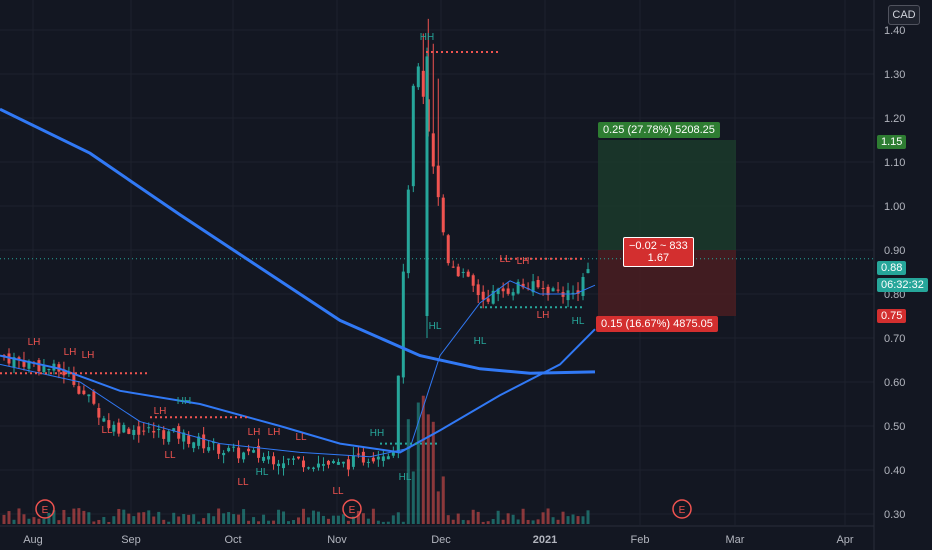 The height and width of the screenshot is (550, 932). What do you see at coordinates (894, 251) in the screenshot?
I see `y-tick-label: 0.90` at bounding box center [894, 251].